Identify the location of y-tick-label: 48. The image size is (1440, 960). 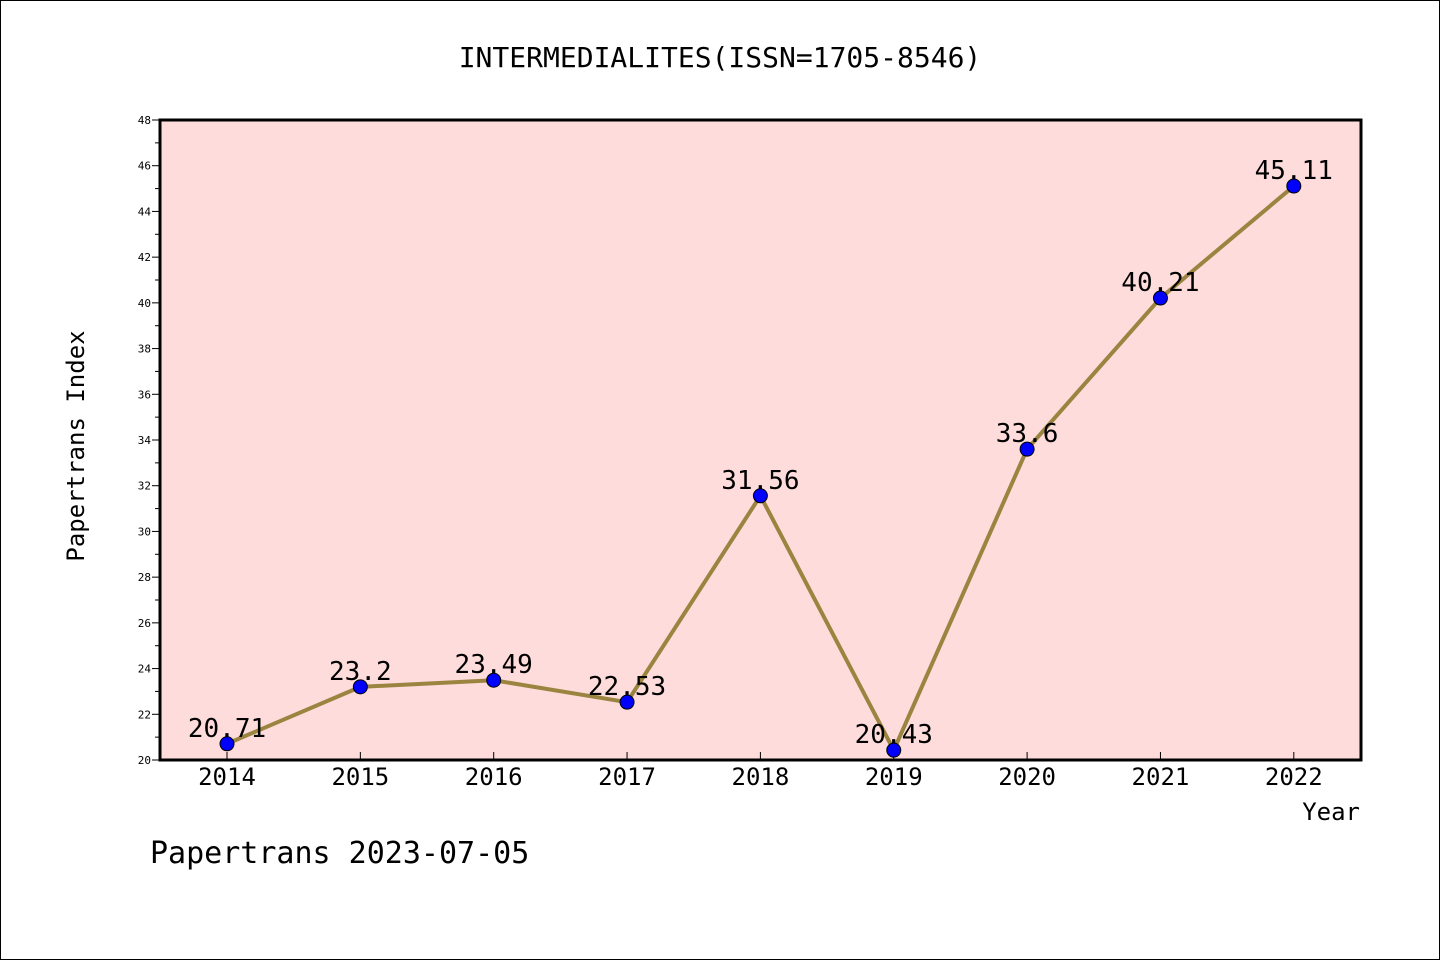
(144, 120).